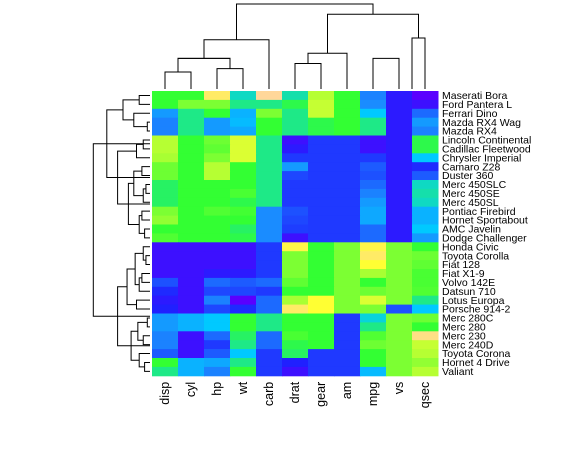 The width and height of the screenshot is (584, 460). Describe the element at coordinates (479, 212) in the screenshot. I see `row-label: Pontiac Firebird` at that location.